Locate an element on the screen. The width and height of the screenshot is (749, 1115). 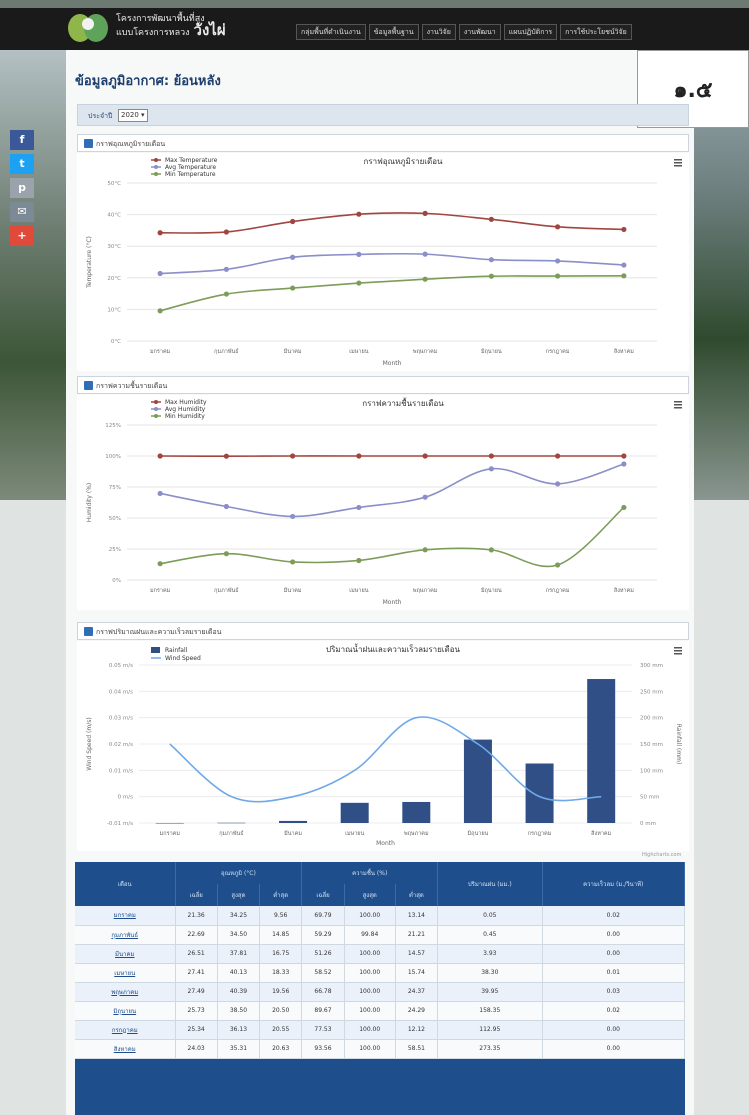
month-link: เมษายน is located at coordinates (125, 973).